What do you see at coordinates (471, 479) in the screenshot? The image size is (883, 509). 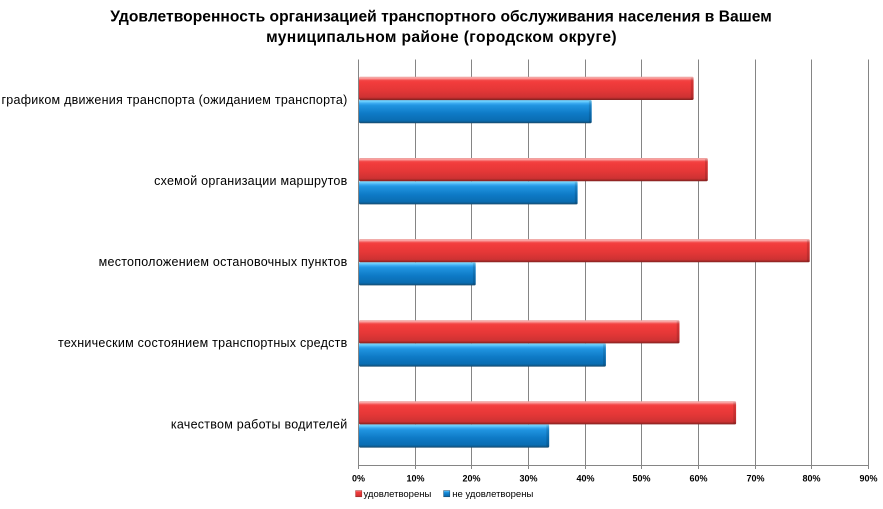 I see `svg-text: 20%` at bounding box center [471, 479].